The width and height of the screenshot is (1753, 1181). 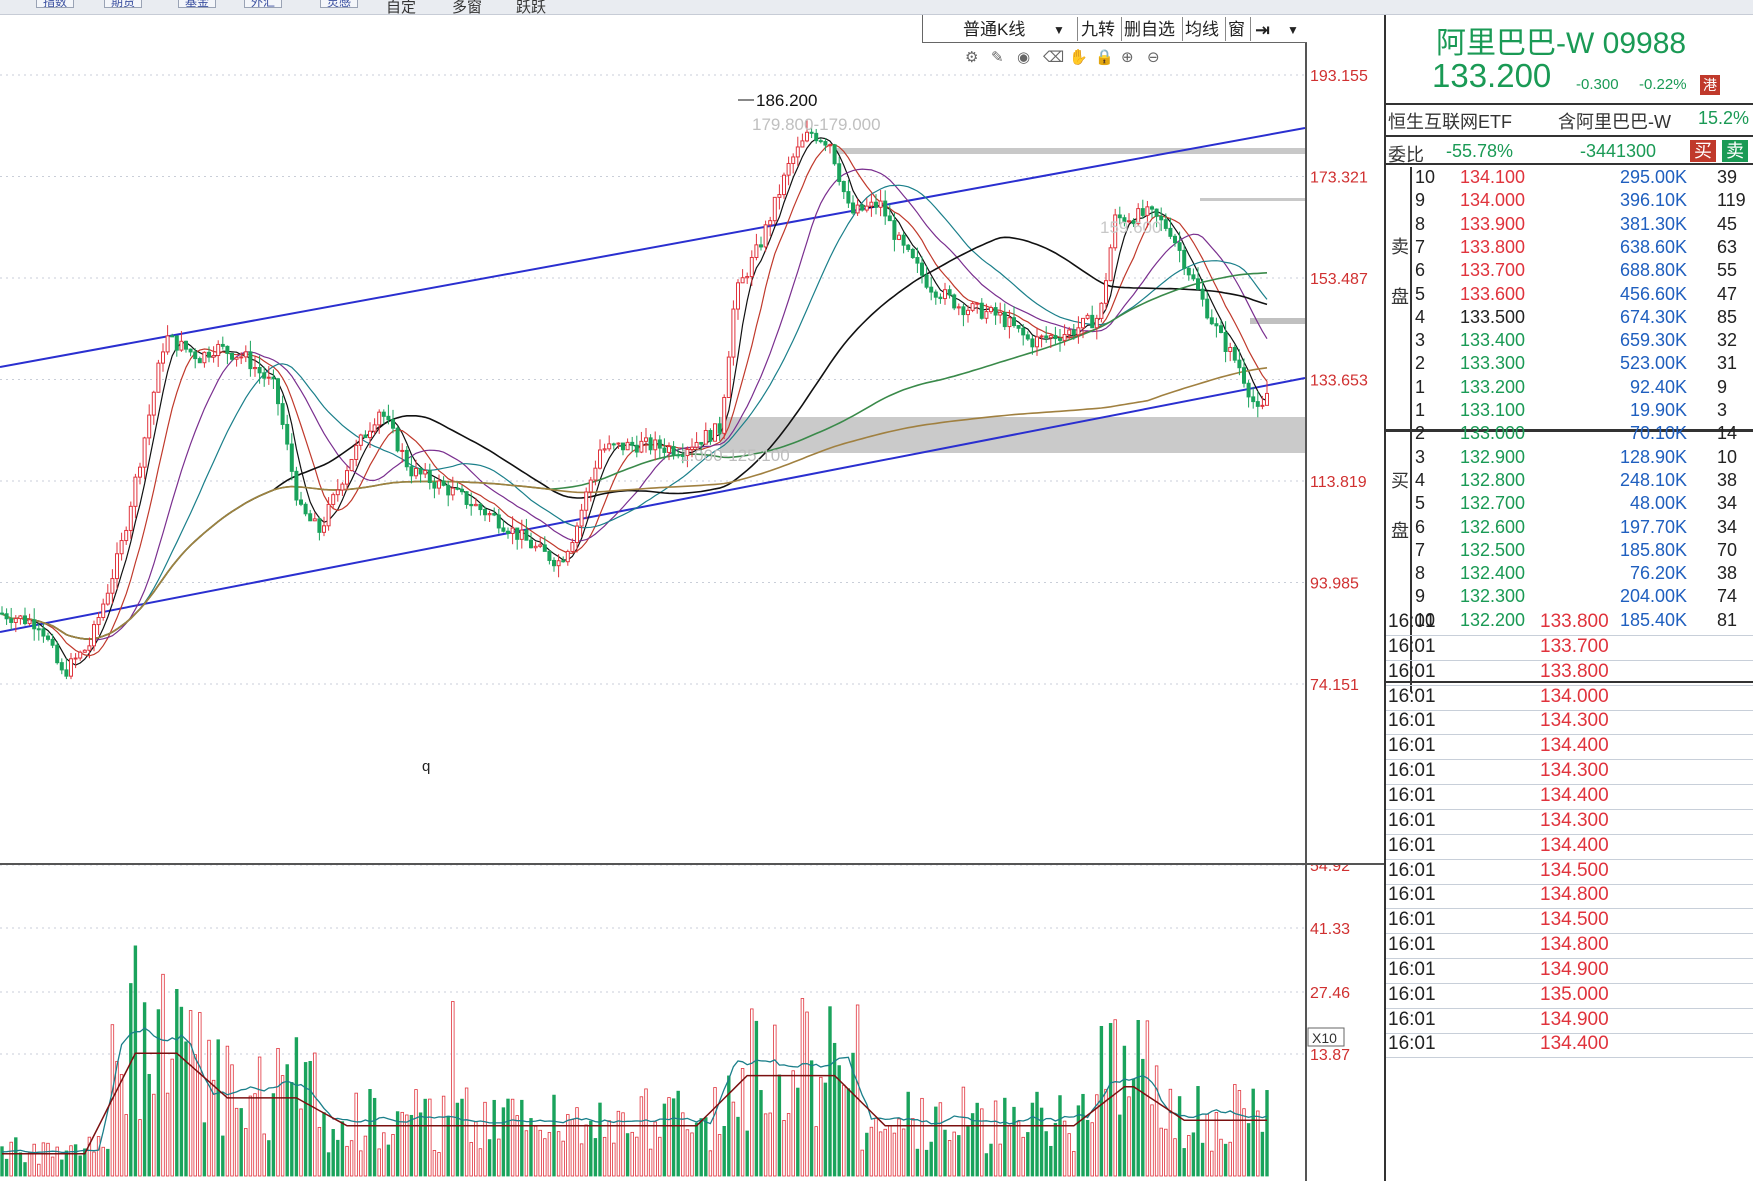 I want to click on gear-icon: ⚙, so click(x=971, y=57).